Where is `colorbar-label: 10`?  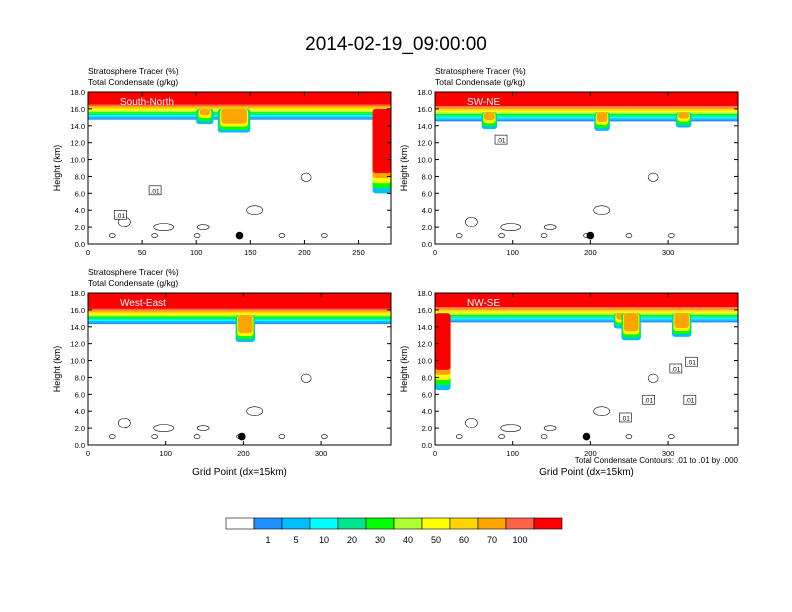 colorbar-label: 10 is located at coordinates (324, 540).